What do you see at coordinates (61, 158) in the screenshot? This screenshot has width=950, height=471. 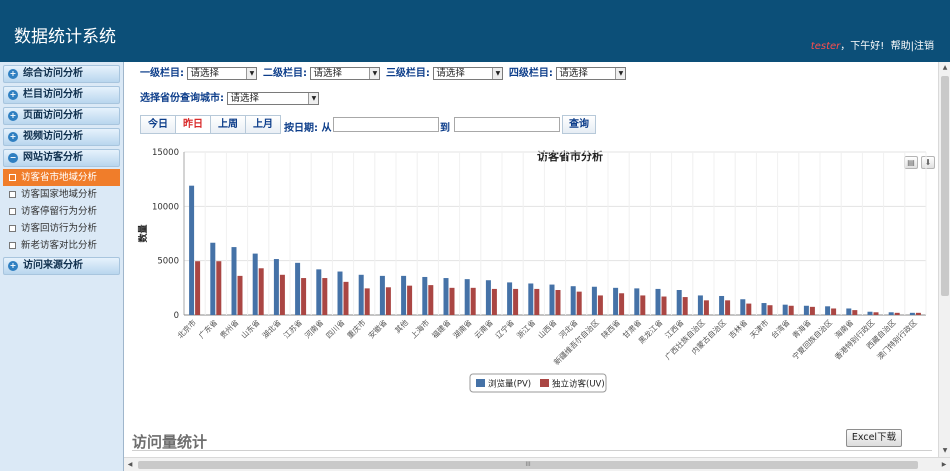 I see `nav-group-visitor: − 网站访客分析` at bounding box center [61, 158].